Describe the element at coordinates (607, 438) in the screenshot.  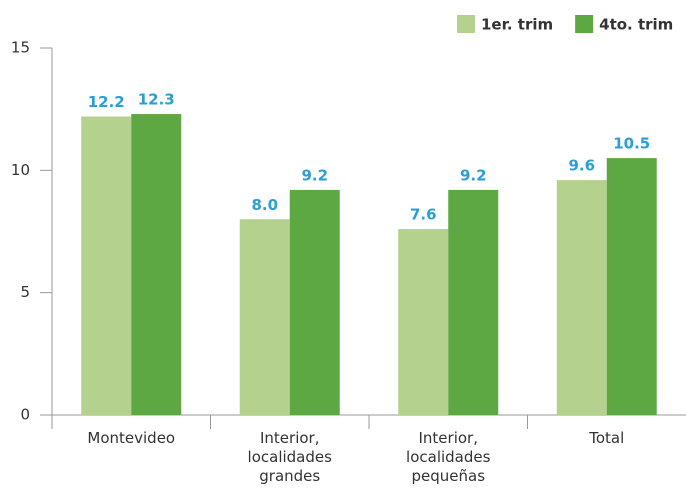
I see `x-tick-label: Total` at that location.